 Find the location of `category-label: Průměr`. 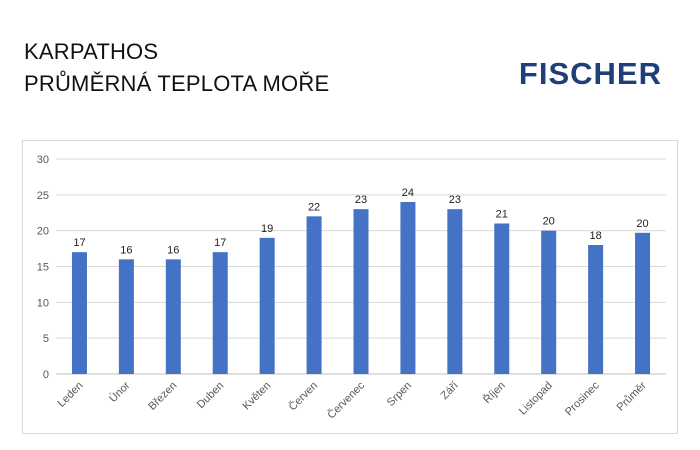

category-label: Průměr is located at coordinates (632, 396).